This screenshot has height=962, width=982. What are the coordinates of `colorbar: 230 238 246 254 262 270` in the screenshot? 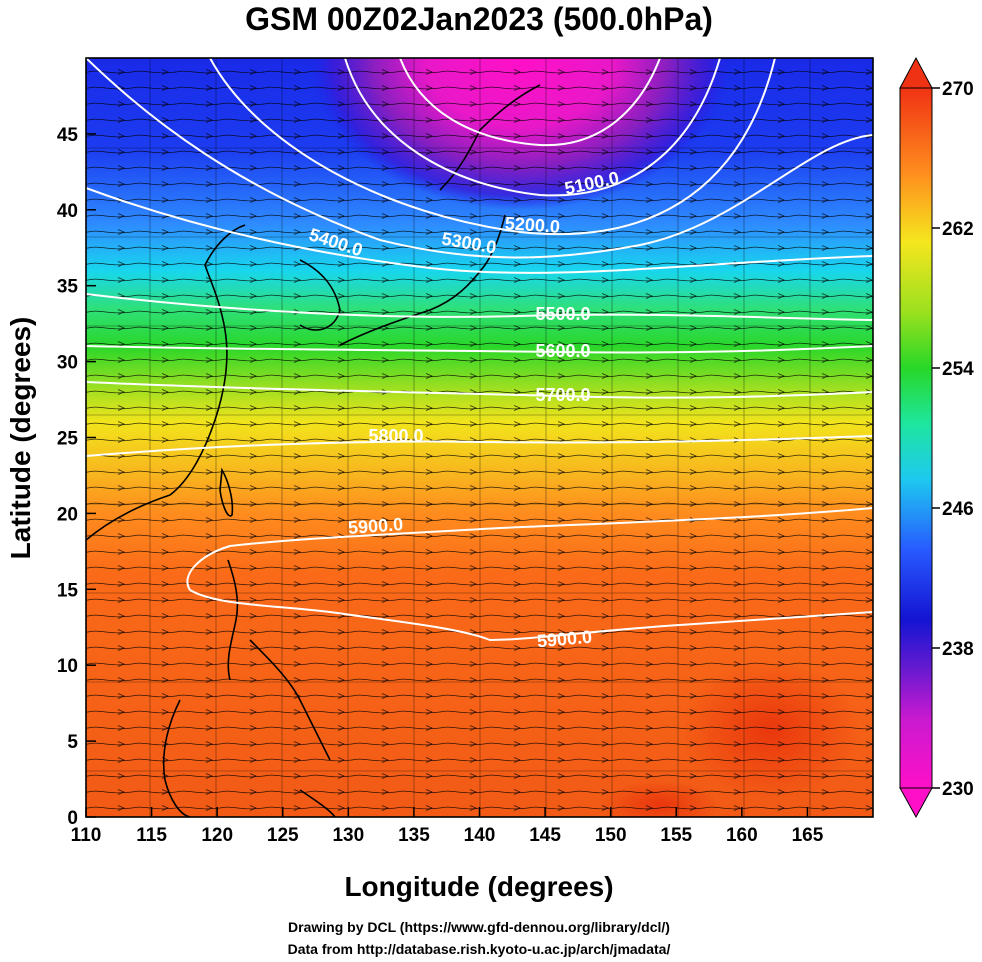 It's located at (936, 437).